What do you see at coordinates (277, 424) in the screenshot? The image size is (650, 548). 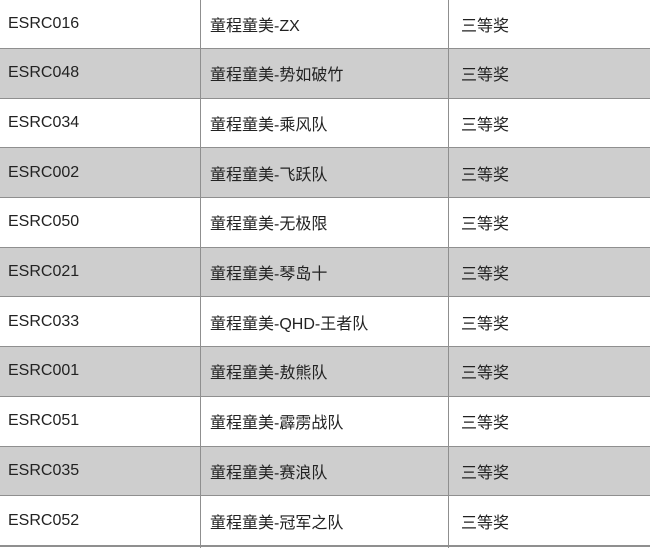 I see `team-name-cell: 童程童美-霹雳战队` at bounding box center [277, 424].